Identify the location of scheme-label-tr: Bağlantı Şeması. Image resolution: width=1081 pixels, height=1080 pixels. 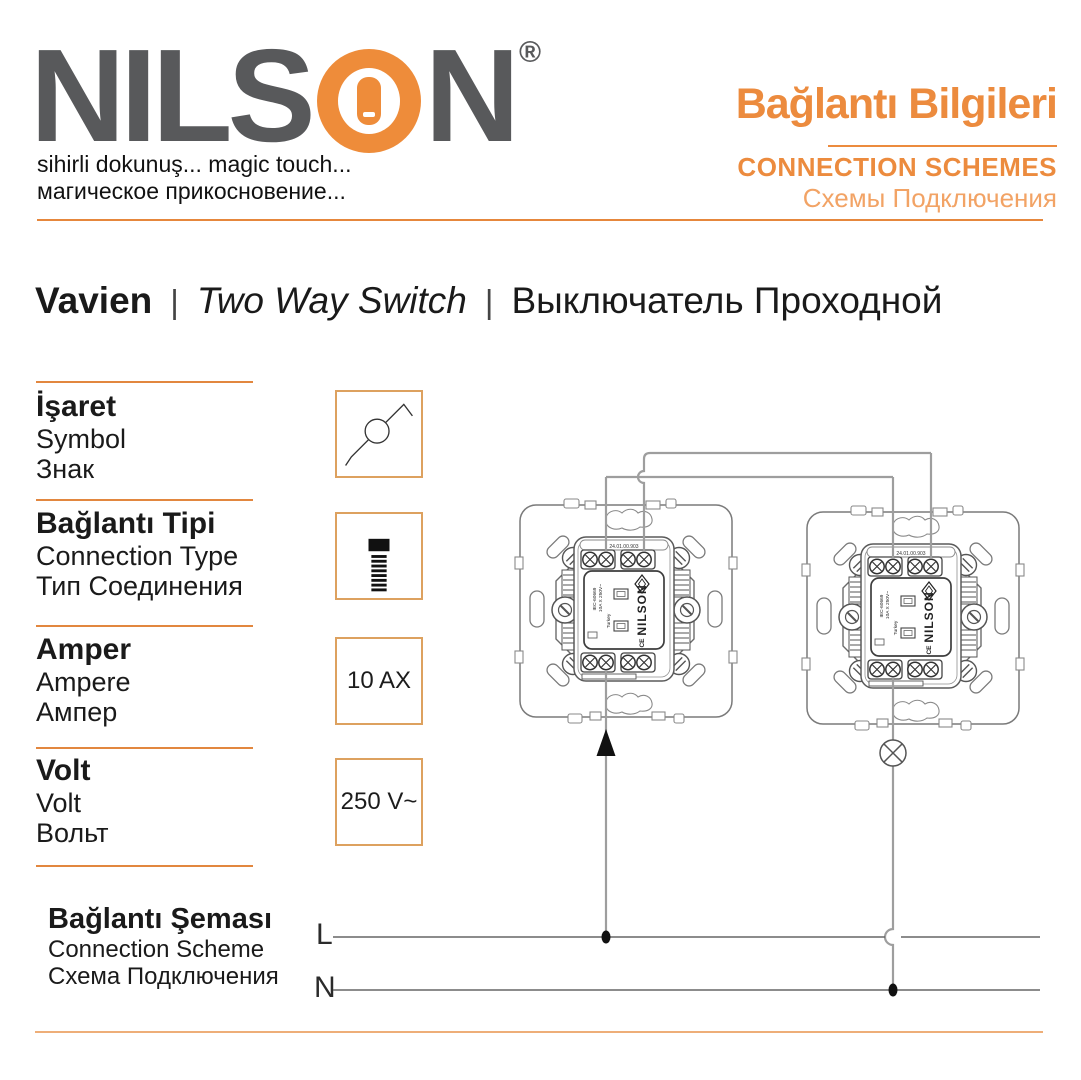
(160, 919).